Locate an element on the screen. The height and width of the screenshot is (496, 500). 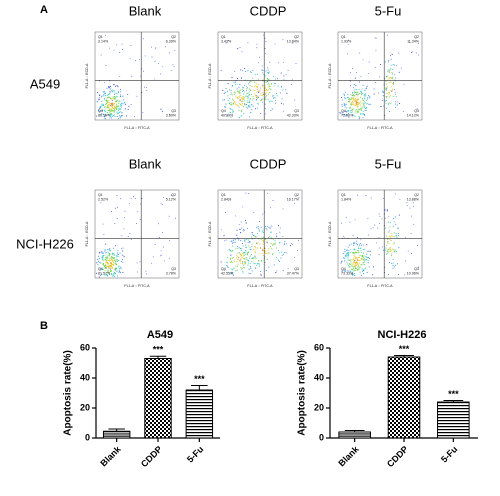
quadrant-value: 3.43% is located at coordinates (226, 41).